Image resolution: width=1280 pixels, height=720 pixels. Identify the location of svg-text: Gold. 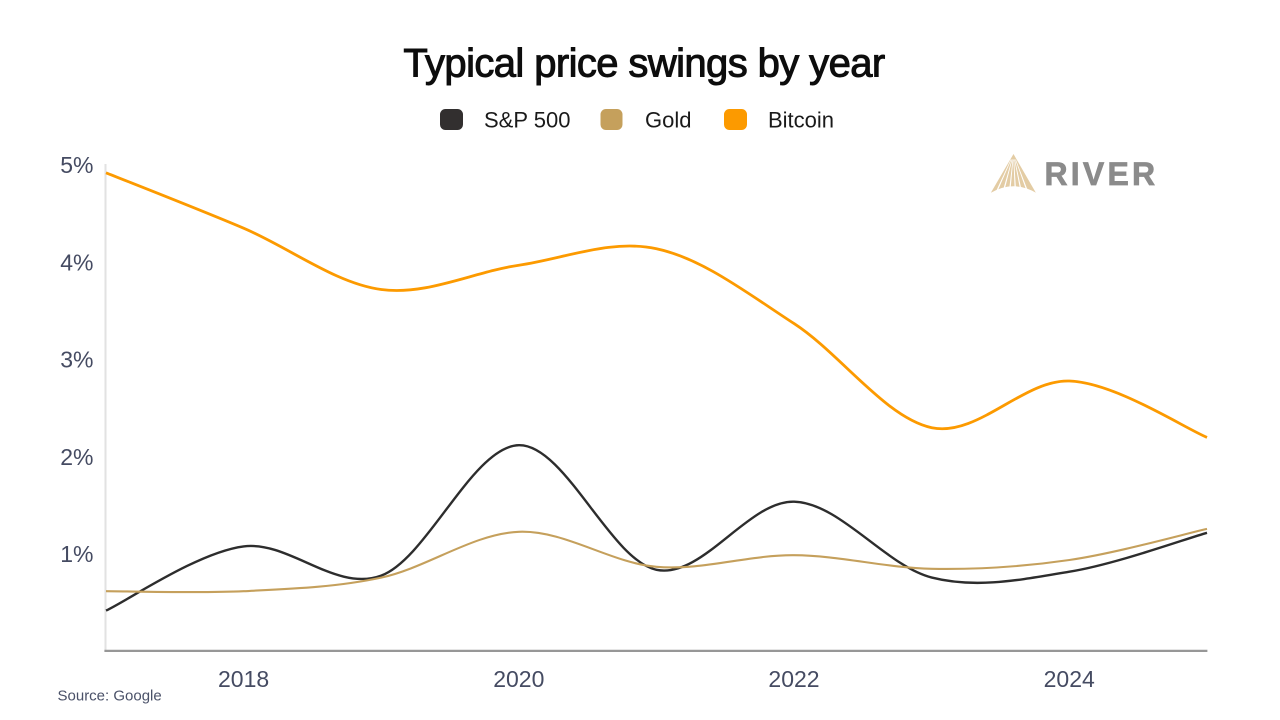
(668, 120).